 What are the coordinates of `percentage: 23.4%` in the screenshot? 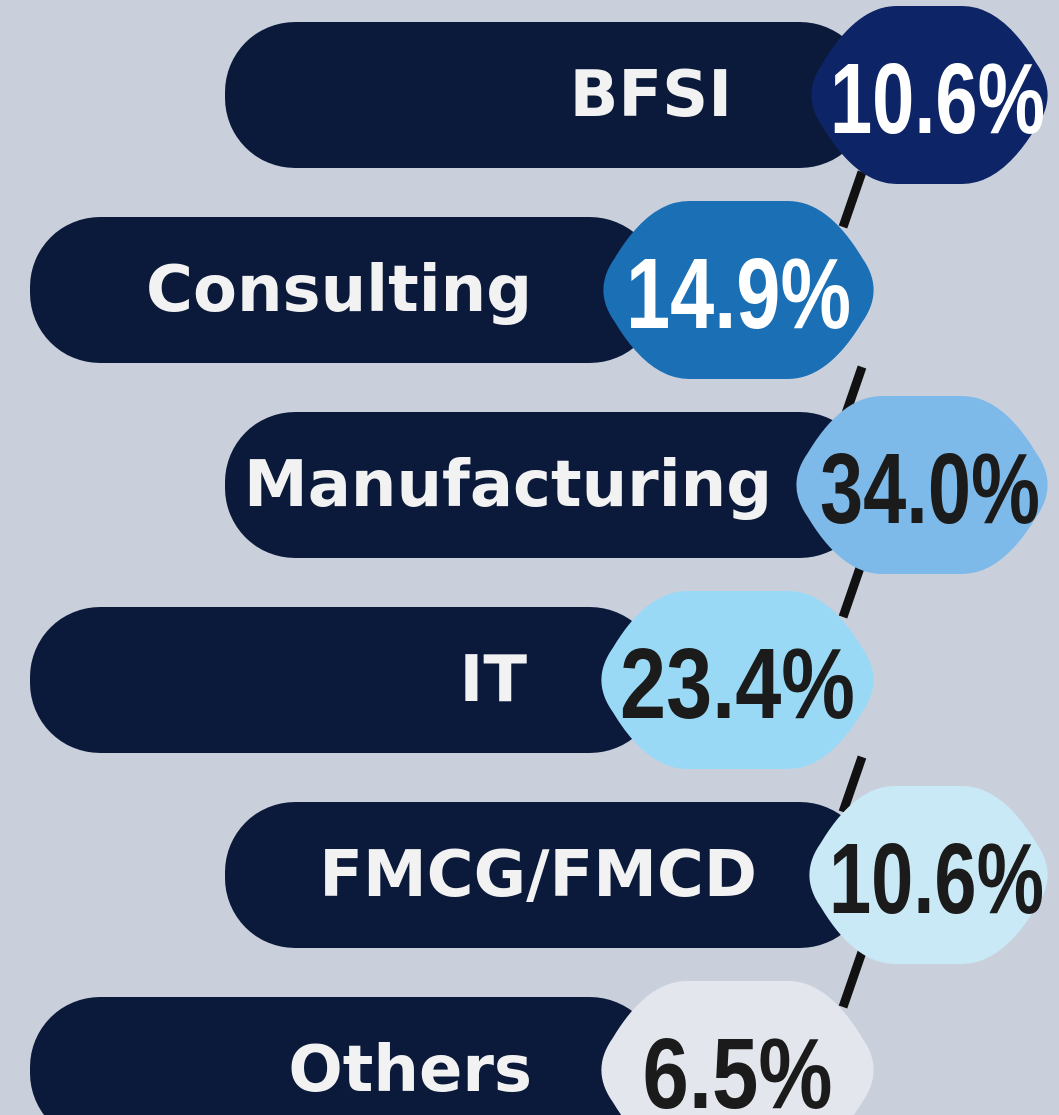 It's located at (737, 684).